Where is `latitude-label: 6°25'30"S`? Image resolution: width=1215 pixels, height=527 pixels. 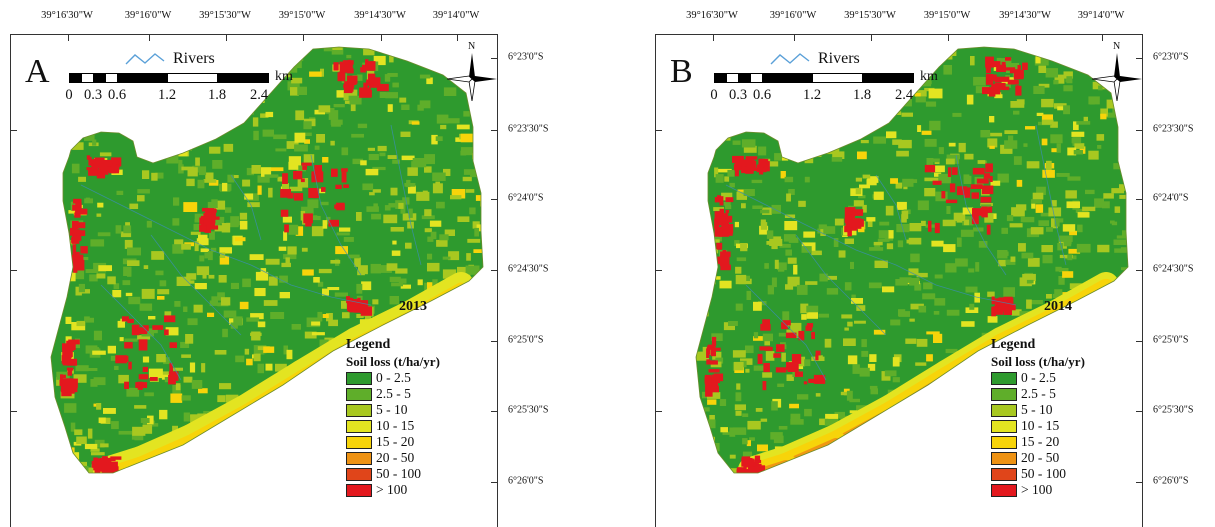
latitude-label: 6°25'30"S is located at coordinates (528, 410).